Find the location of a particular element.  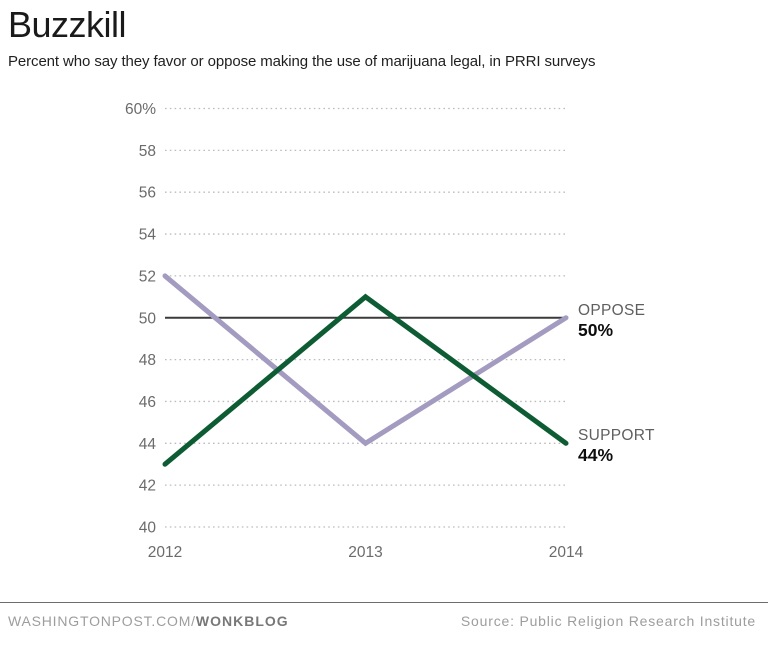

y-tick-label-42: 42 is located at coordinates (147, 486).